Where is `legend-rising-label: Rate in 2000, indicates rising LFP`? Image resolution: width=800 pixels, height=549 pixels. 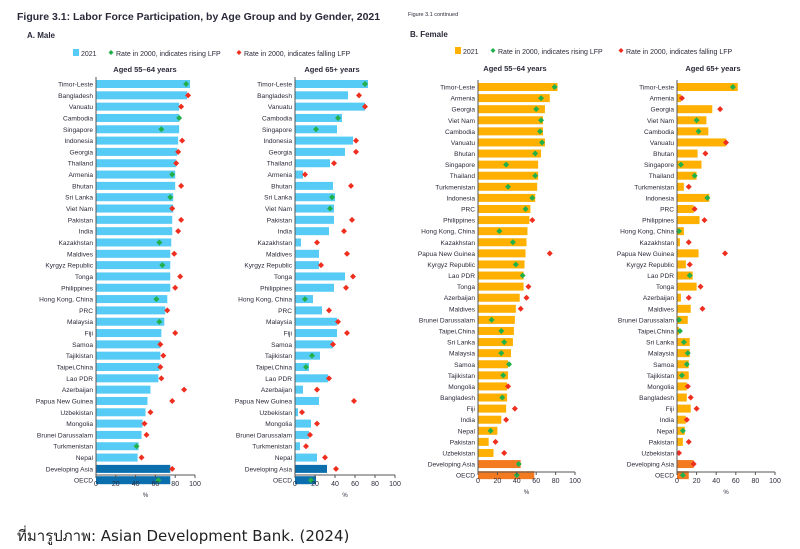
legend-rising-label: Rate in 2000, indicates rising LFP is located at coordinates (550, 52).